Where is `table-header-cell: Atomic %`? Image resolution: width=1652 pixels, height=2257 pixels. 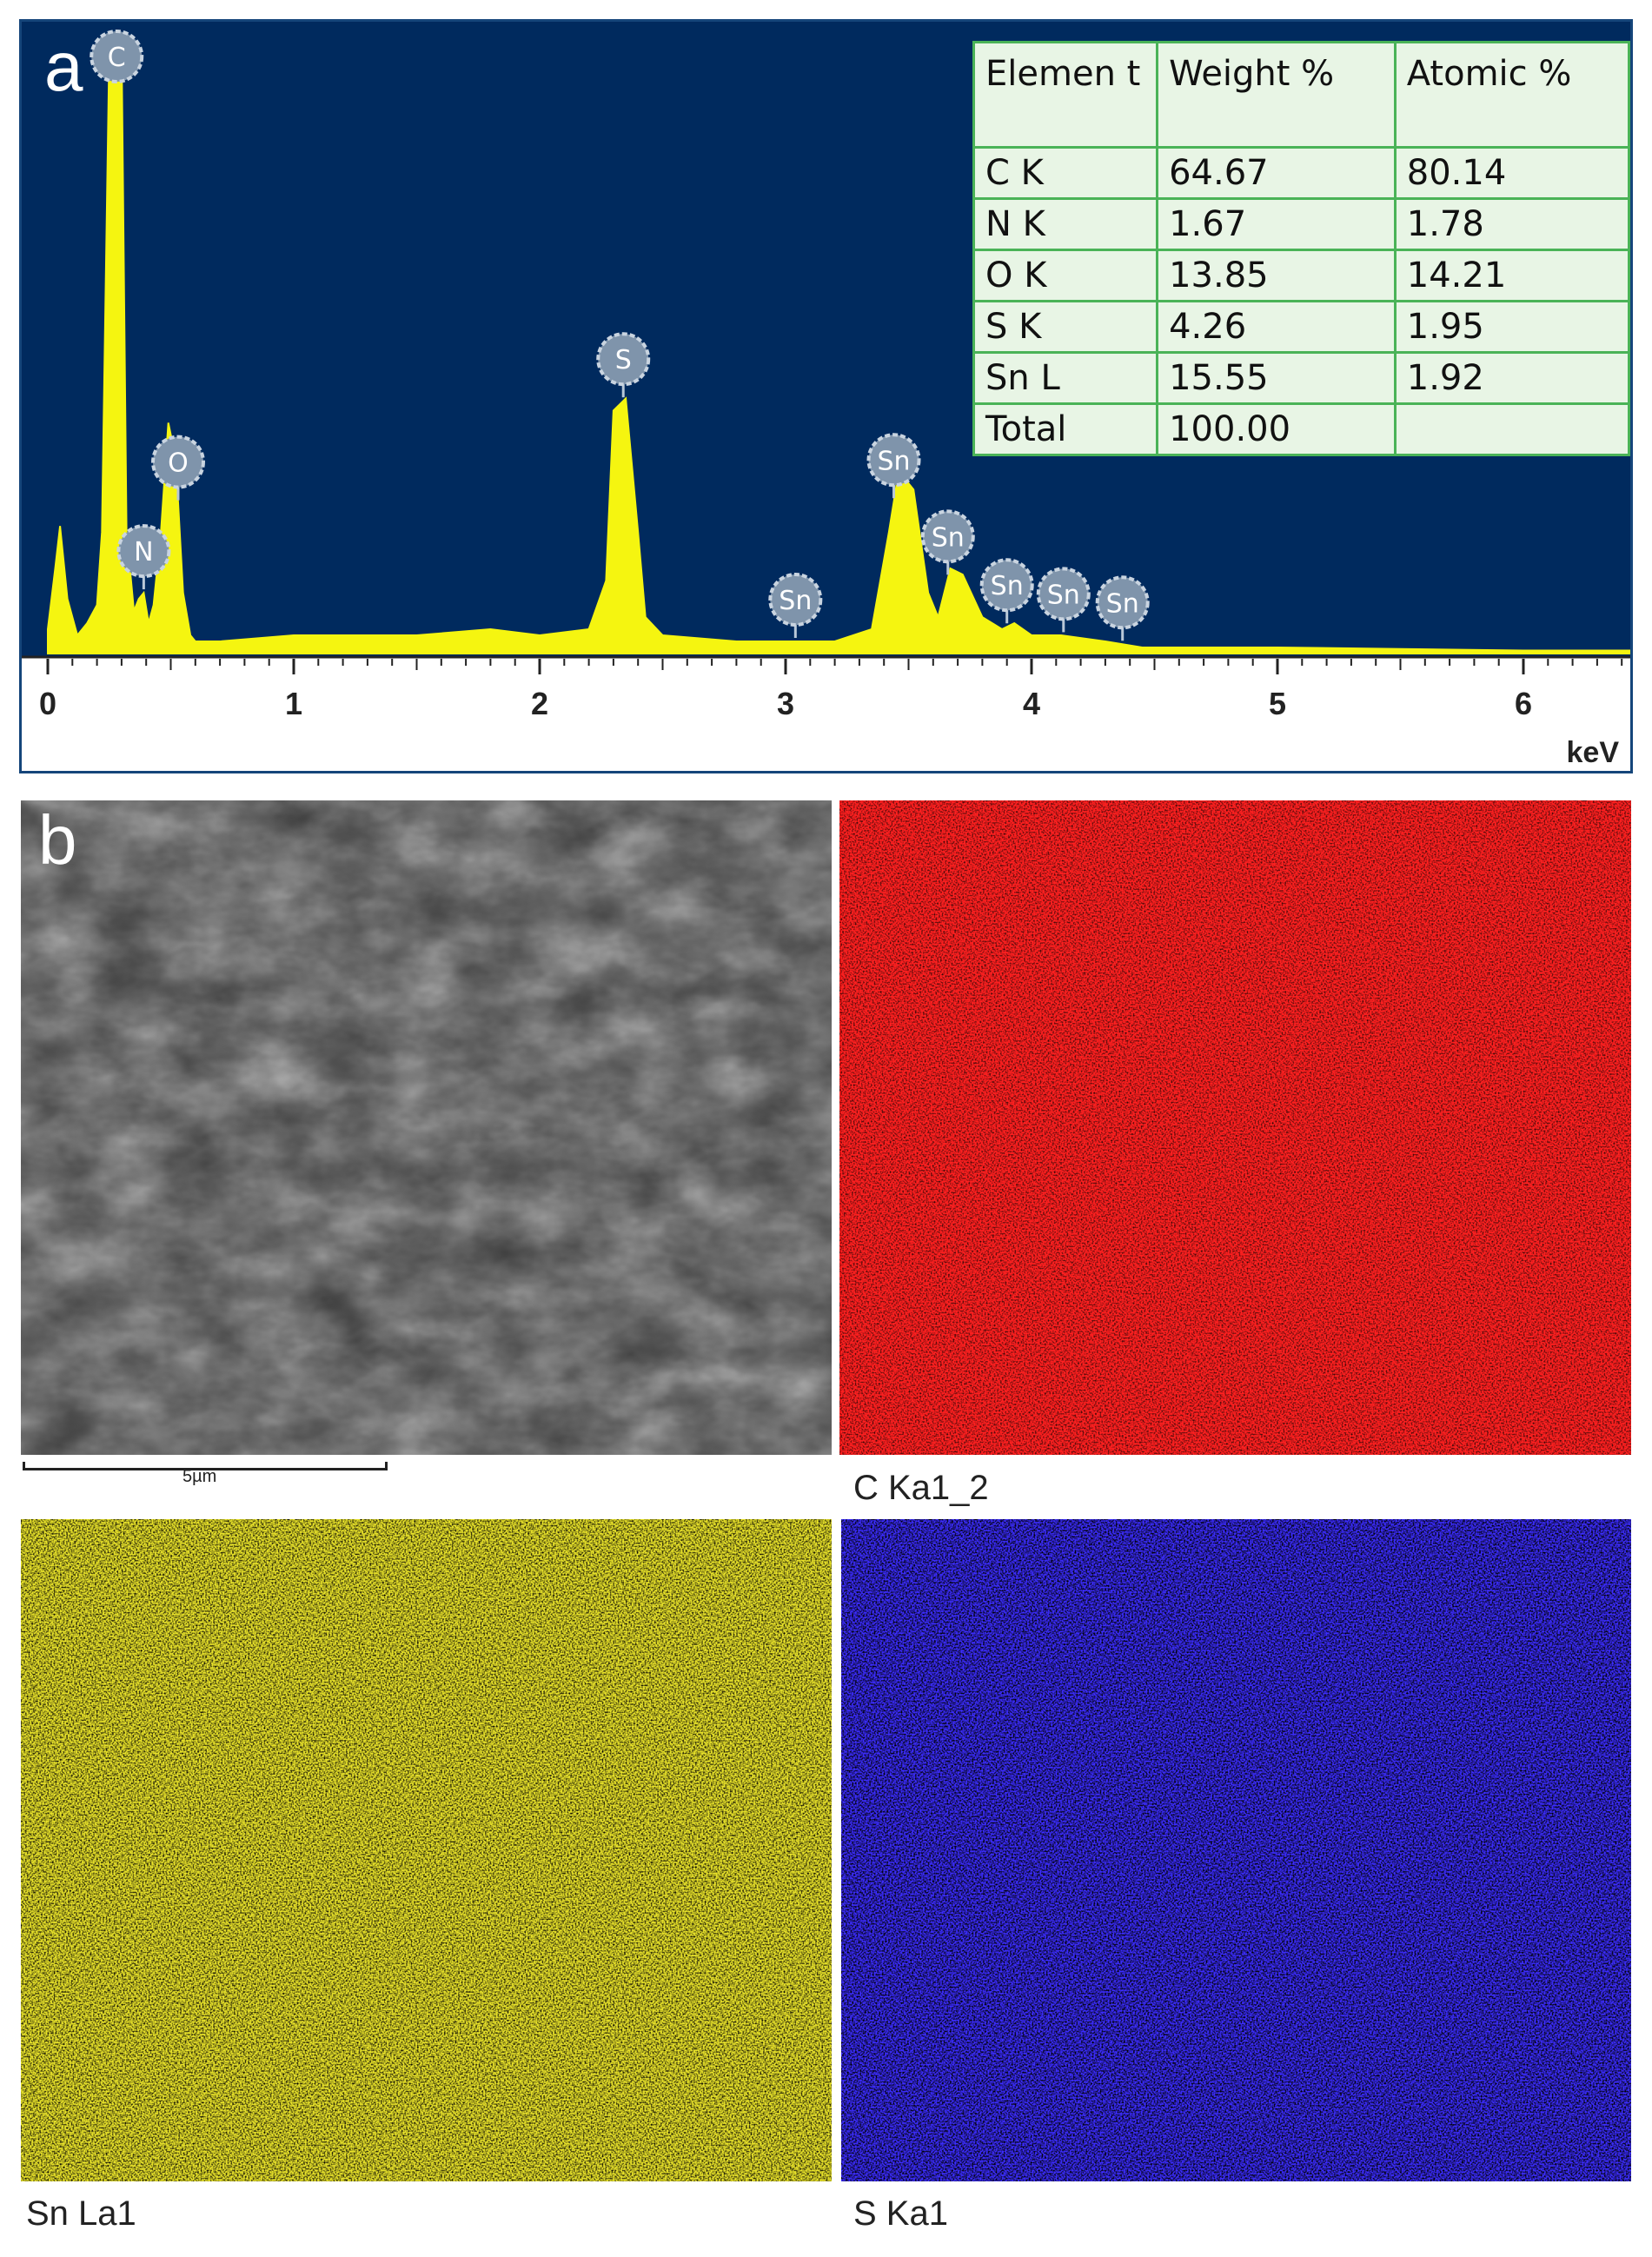
table-header-cell: Atomic % is located at coordinates (1512, 95).